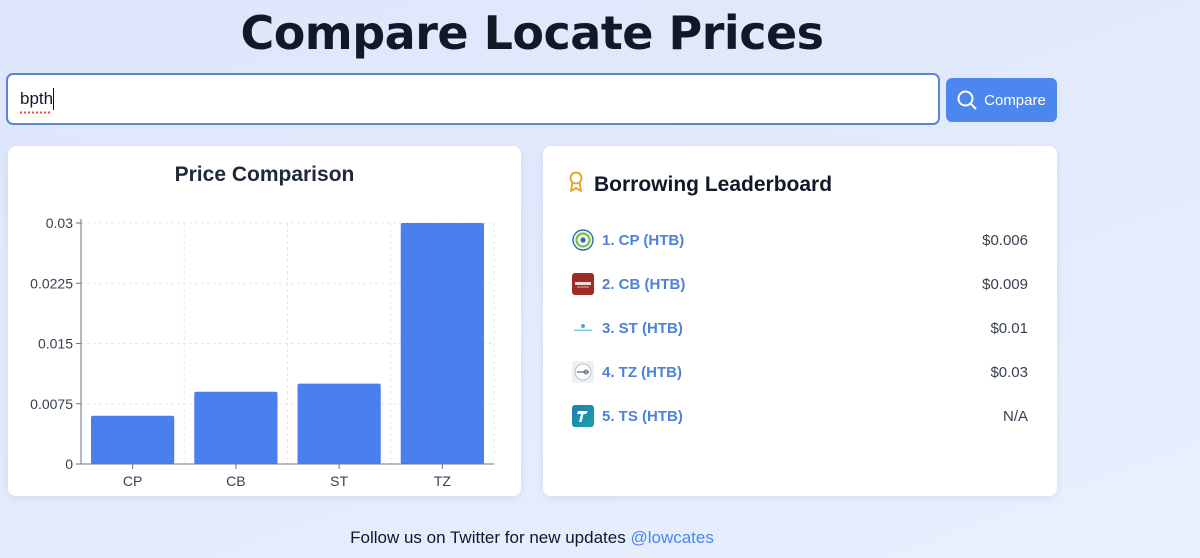 The width and height of the screenshot is (1200, 558). I want to click on twitter-link: @lowcates, so click(672, 537).